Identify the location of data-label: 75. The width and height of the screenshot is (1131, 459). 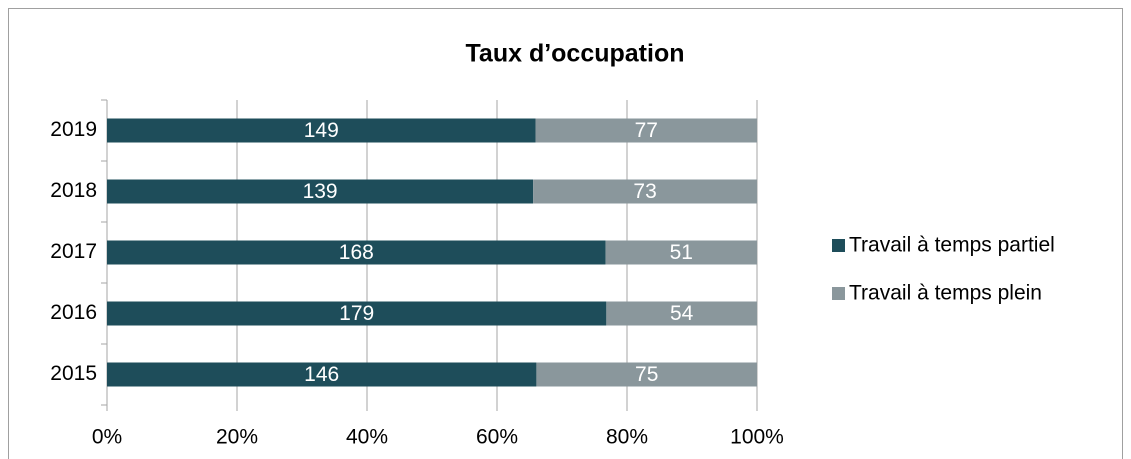
(646, 374).